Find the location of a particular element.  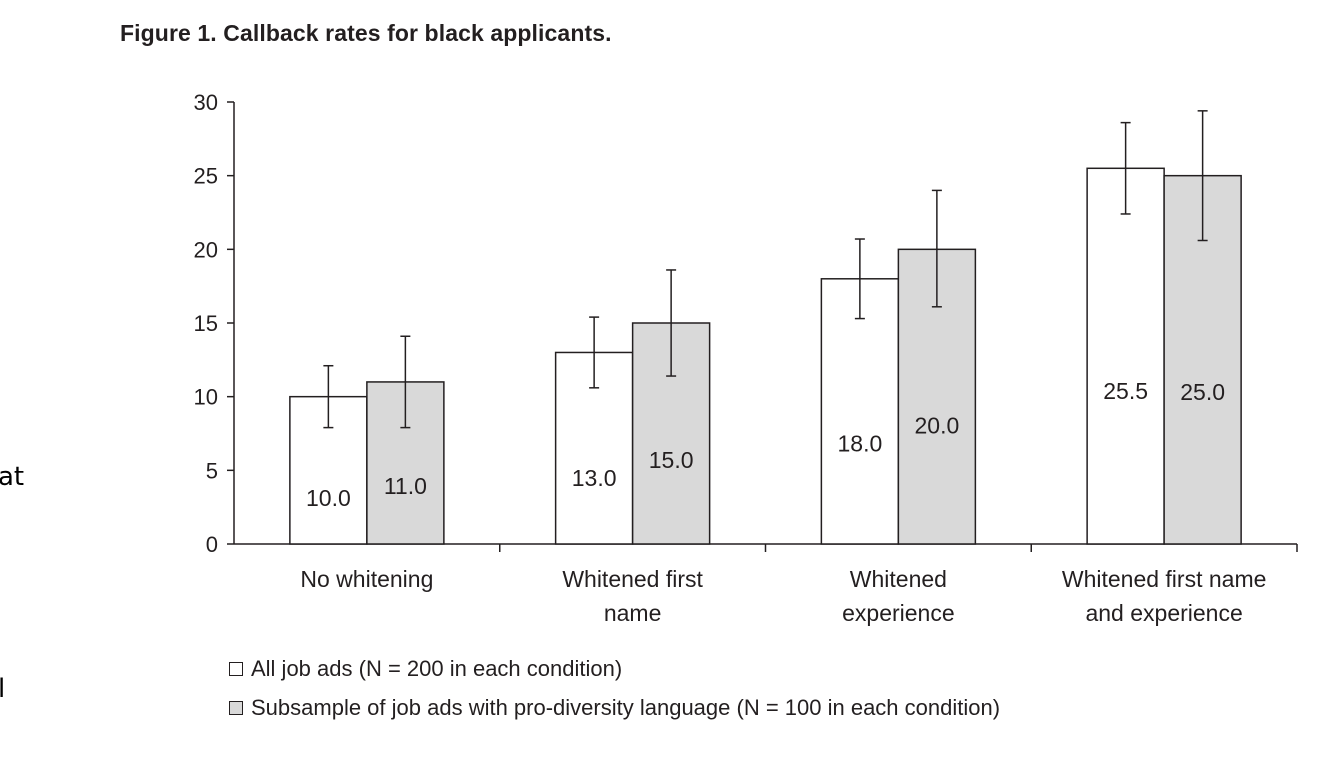

x-tick-label: Whitened first name is located at coordinates (1164, 579).